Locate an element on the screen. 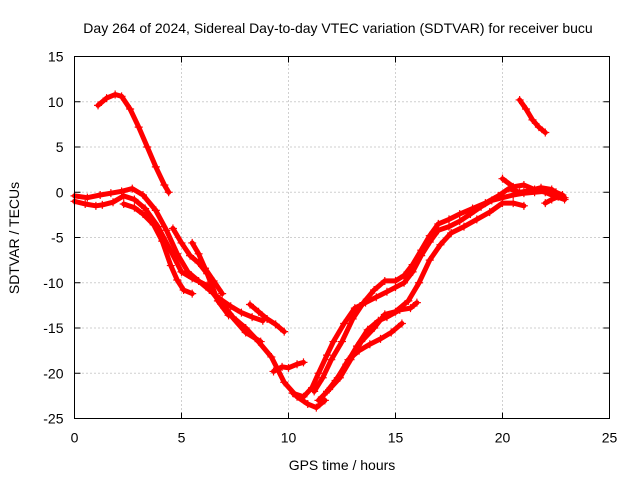 The height and width of the screenshot is (480, 640). y-tick-label: 5 is located at coordinates (60, 147).